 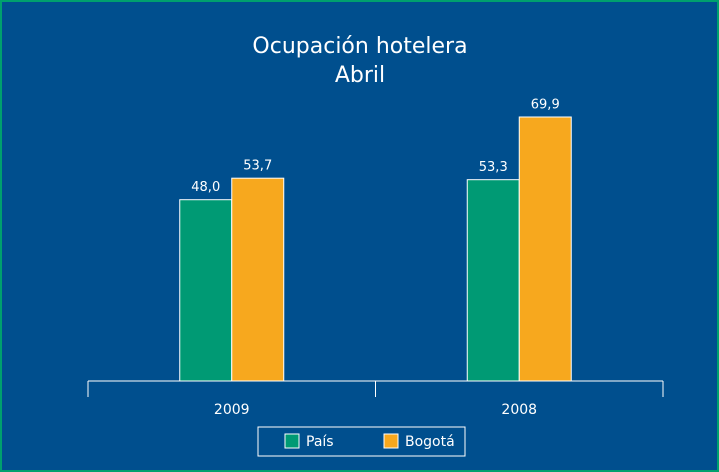 I want to click on legend-label: Bogotá, so click(x=430, y=442).